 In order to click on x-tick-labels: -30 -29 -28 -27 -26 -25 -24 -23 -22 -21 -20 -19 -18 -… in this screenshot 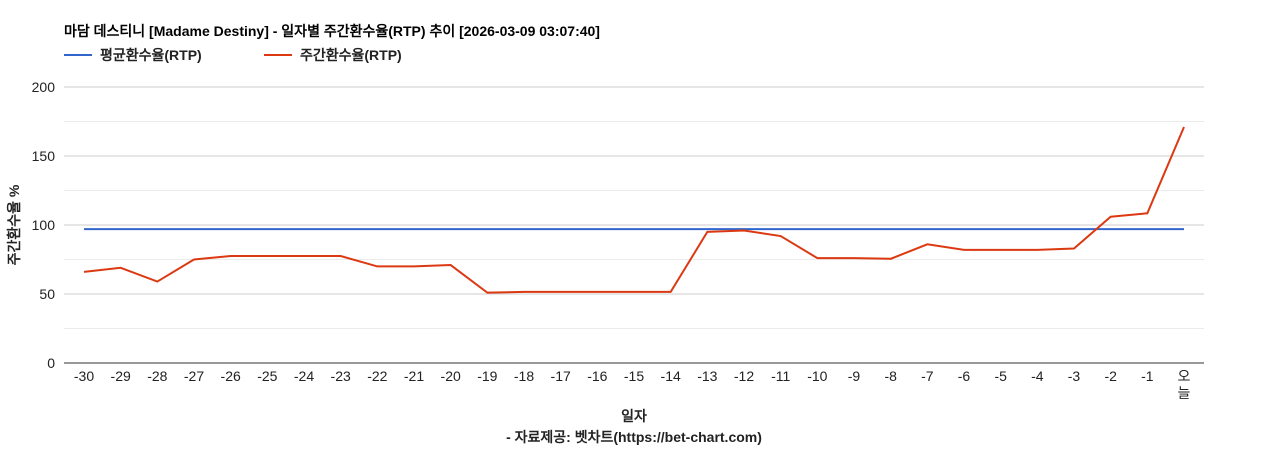, I will do `click(632, 384)`.